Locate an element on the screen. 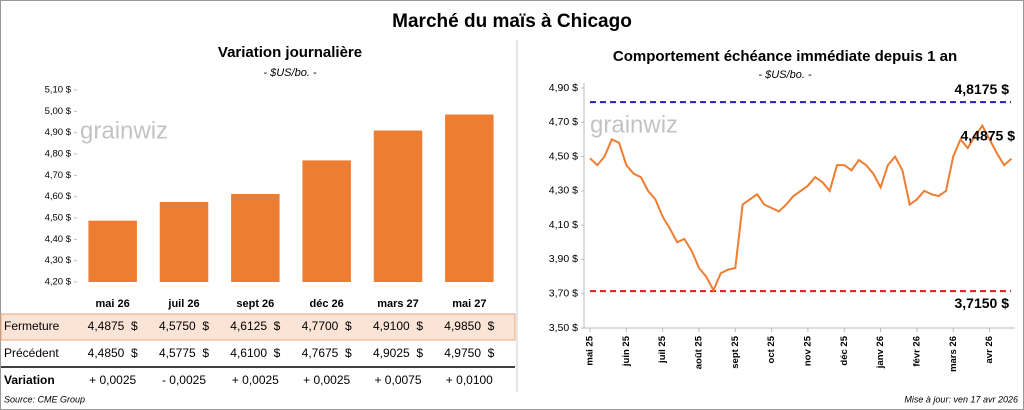 The width and height of the screenshot is (1024, 410). y-tick-label: 4,20 $ is located at coordinates (58, 282).